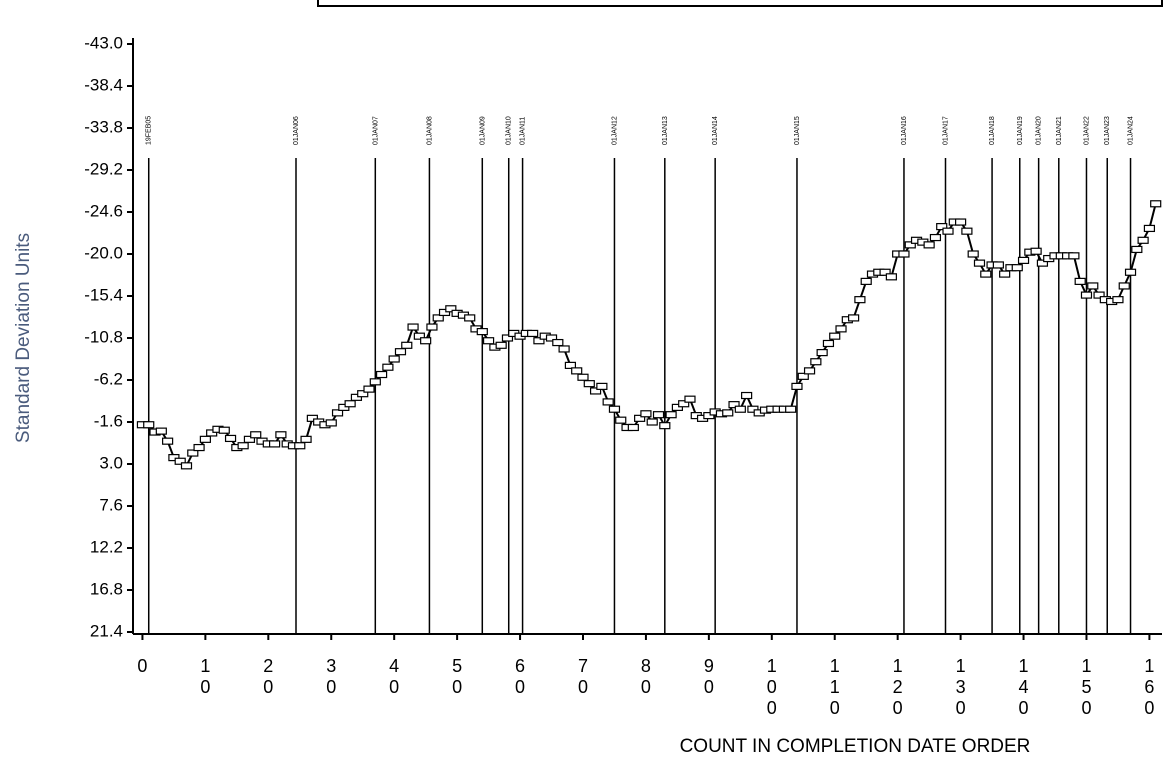  I want to click on event-label: 01JAN24, so click(1131, 130).